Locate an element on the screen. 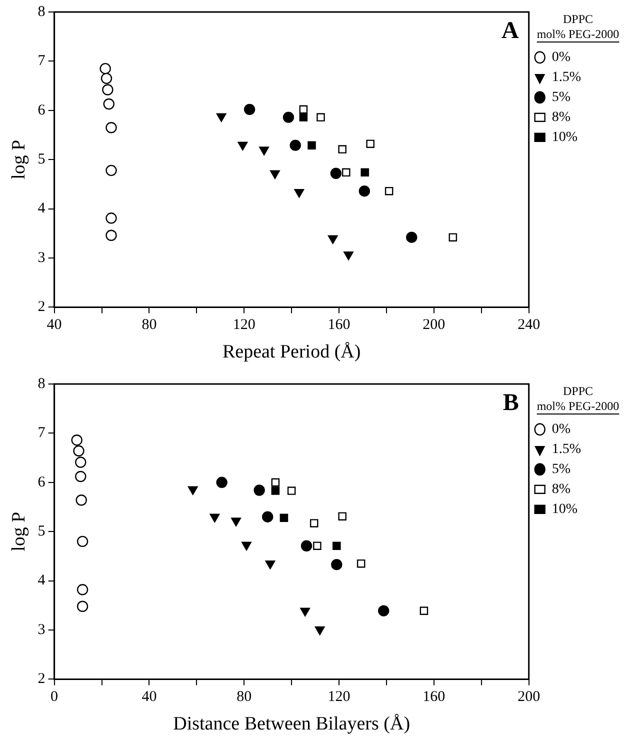 The width and height of the screenshot is (631, 744). x-tick-label: 240 is located at coordinates (529, 325).